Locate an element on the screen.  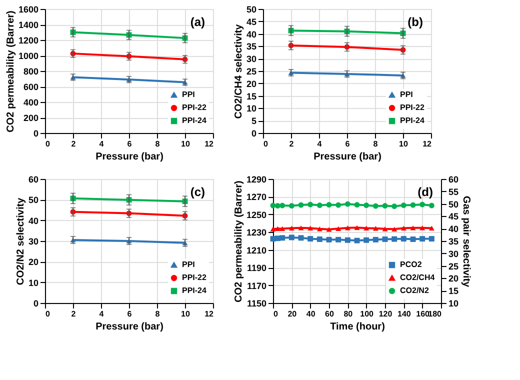
x-tick-label: 180 is located at coordinates (435, 314).